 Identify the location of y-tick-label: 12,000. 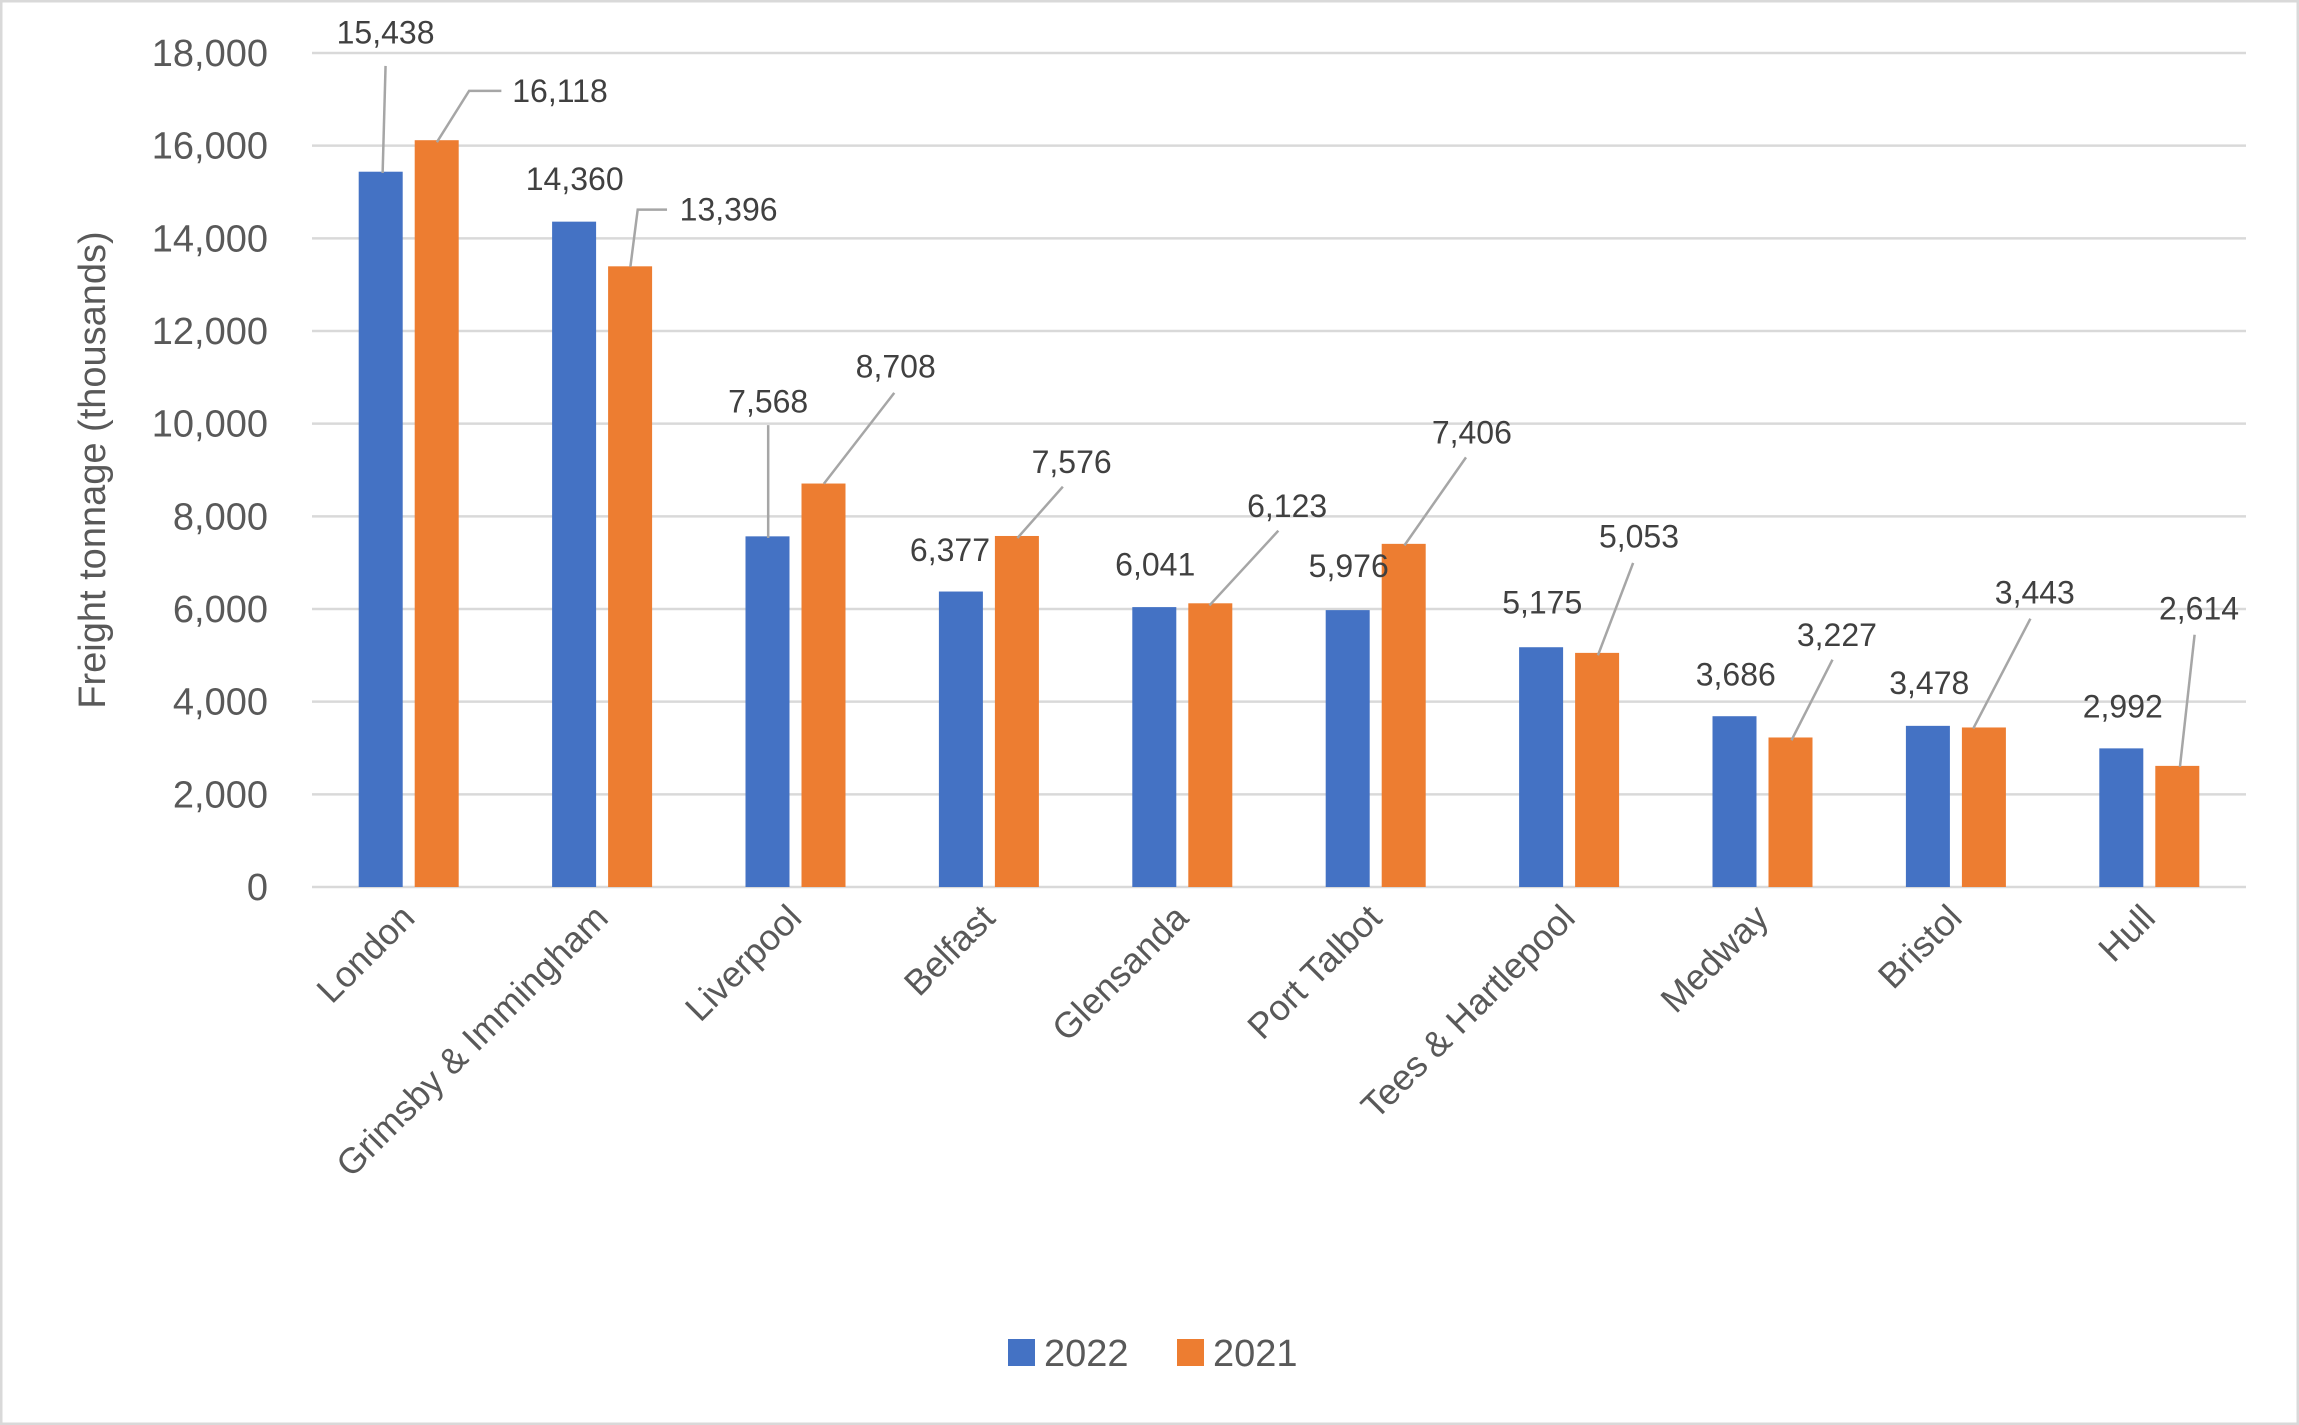
(210, 332).